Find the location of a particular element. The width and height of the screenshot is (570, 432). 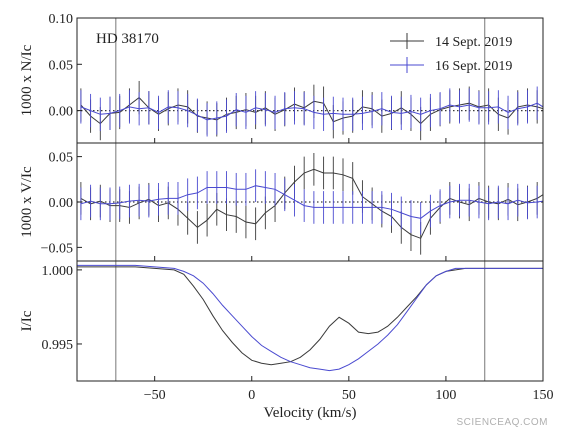

y-axis-label-N: 1000 x N/Ic is located at coordinates (27, 80).